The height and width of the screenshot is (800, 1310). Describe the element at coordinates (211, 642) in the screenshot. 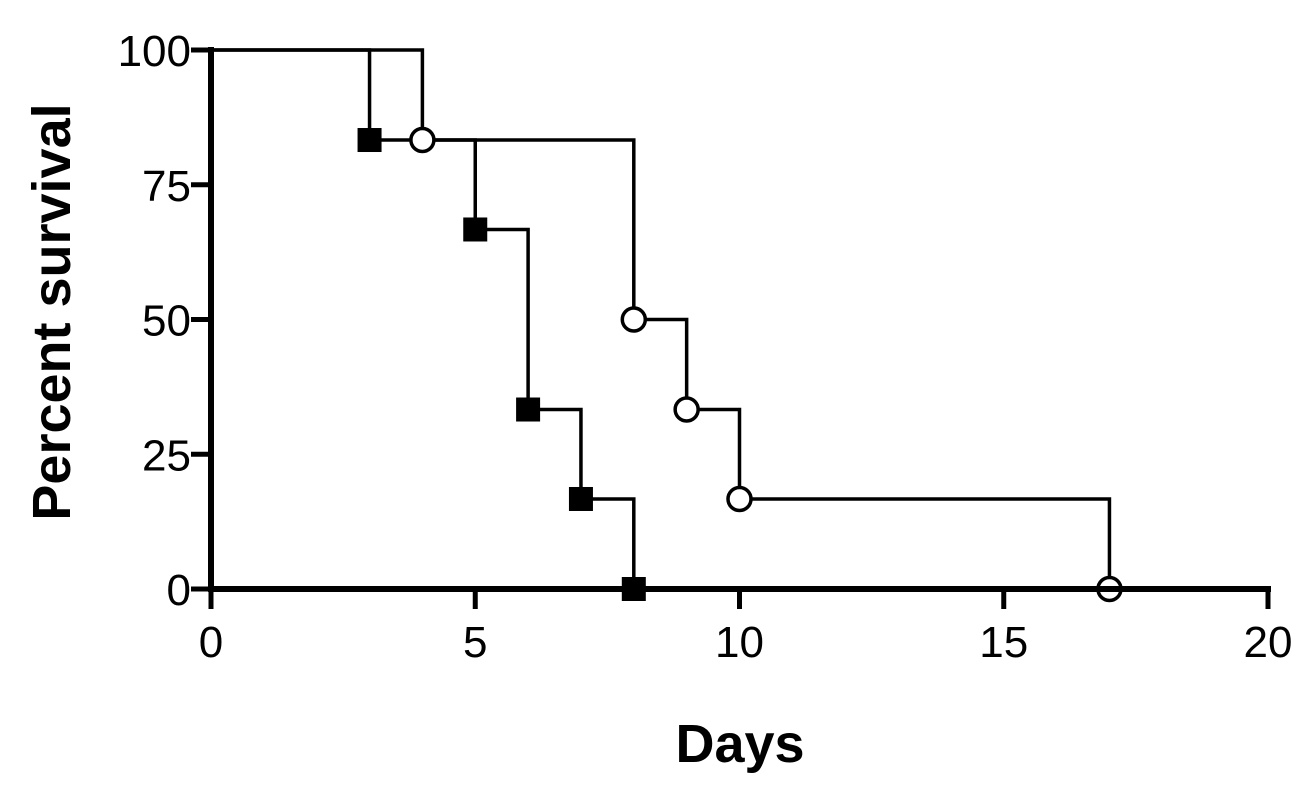

I see `x-tick-label: 0` at that location.